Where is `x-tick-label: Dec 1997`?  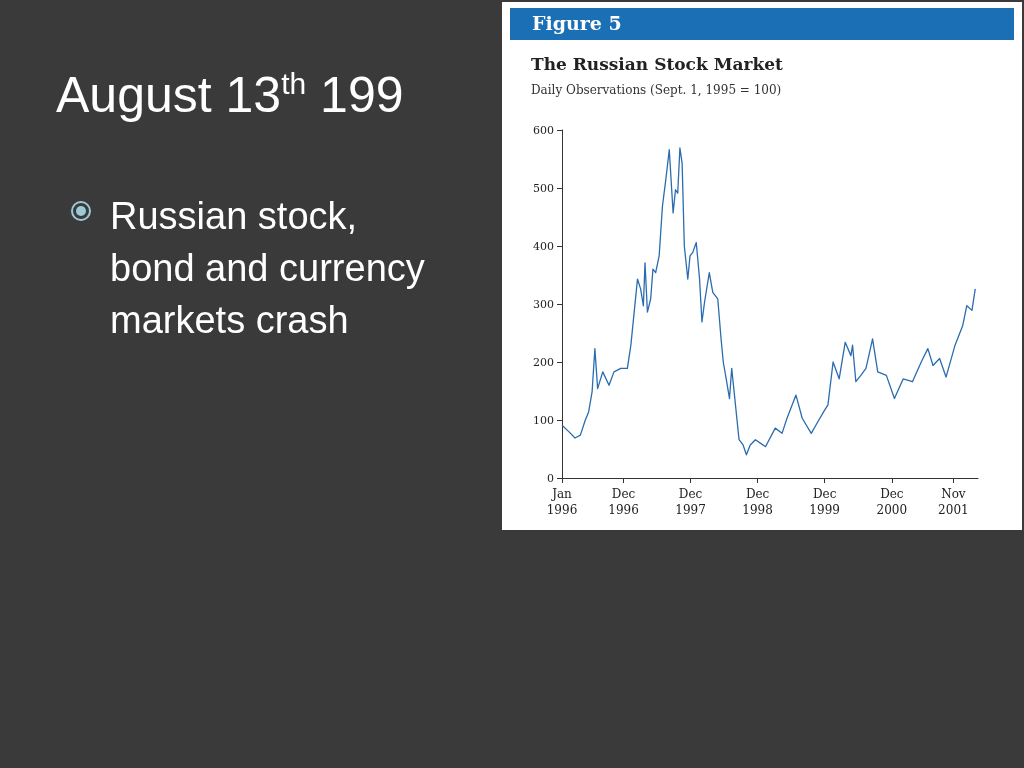
x-tick-label: Dec 1997 is located at coordinates (690, 502).